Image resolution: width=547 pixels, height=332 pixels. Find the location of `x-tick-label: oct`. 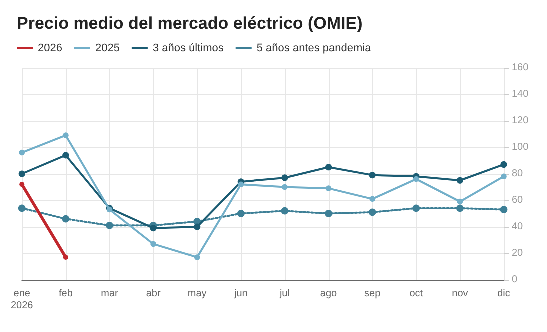

x-tick-label: oct is located at coordinates (417, 294).